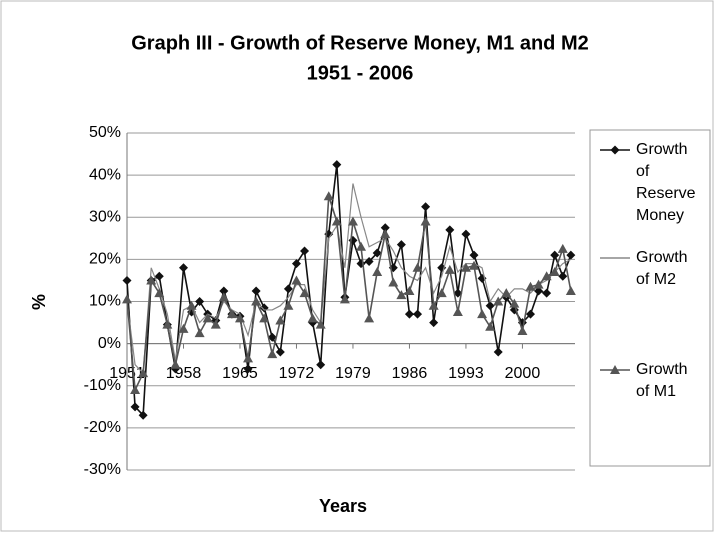 The image size is (715, 533). I want to click on x-tick-label: 1951, so click(127, 373).